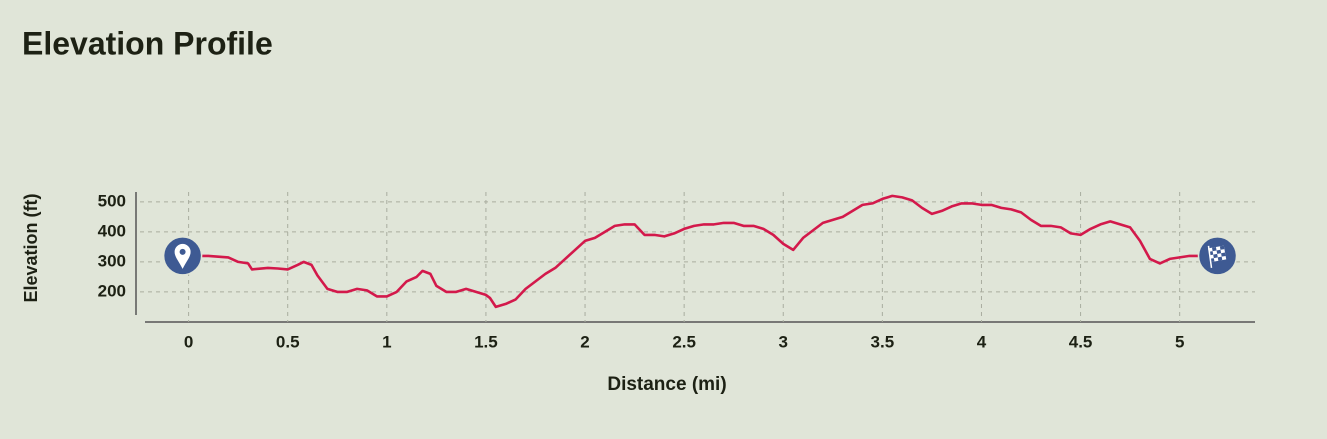 This screenshot has width=1327, height=439. Describe the element at coordinates (112, 200) in the screenshot. I see `y-tick-label: 500` at that location.